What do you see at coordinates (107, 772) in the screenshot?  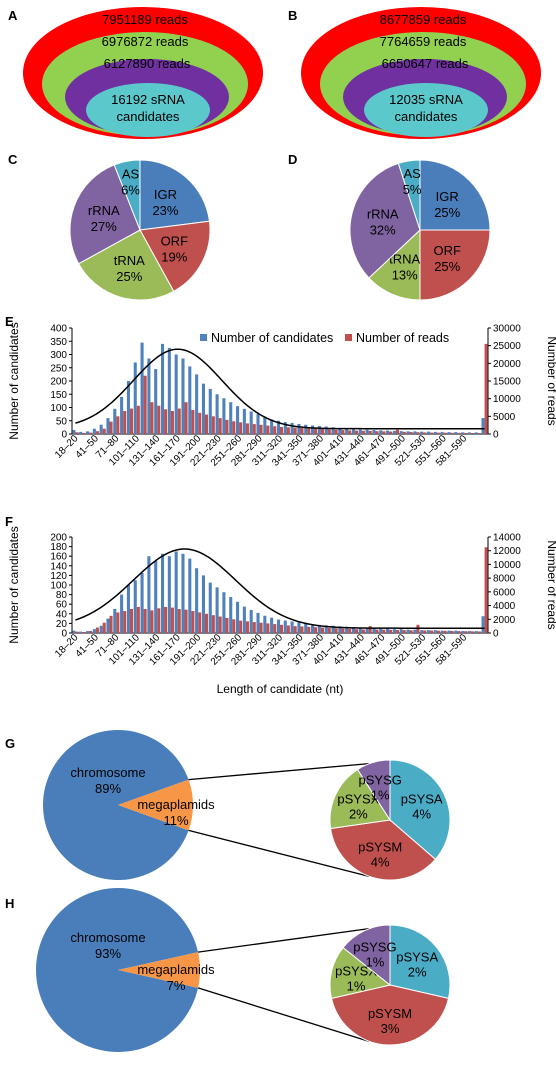 I see `label-chromosome: chromosome` at bounding box center [107, 772].